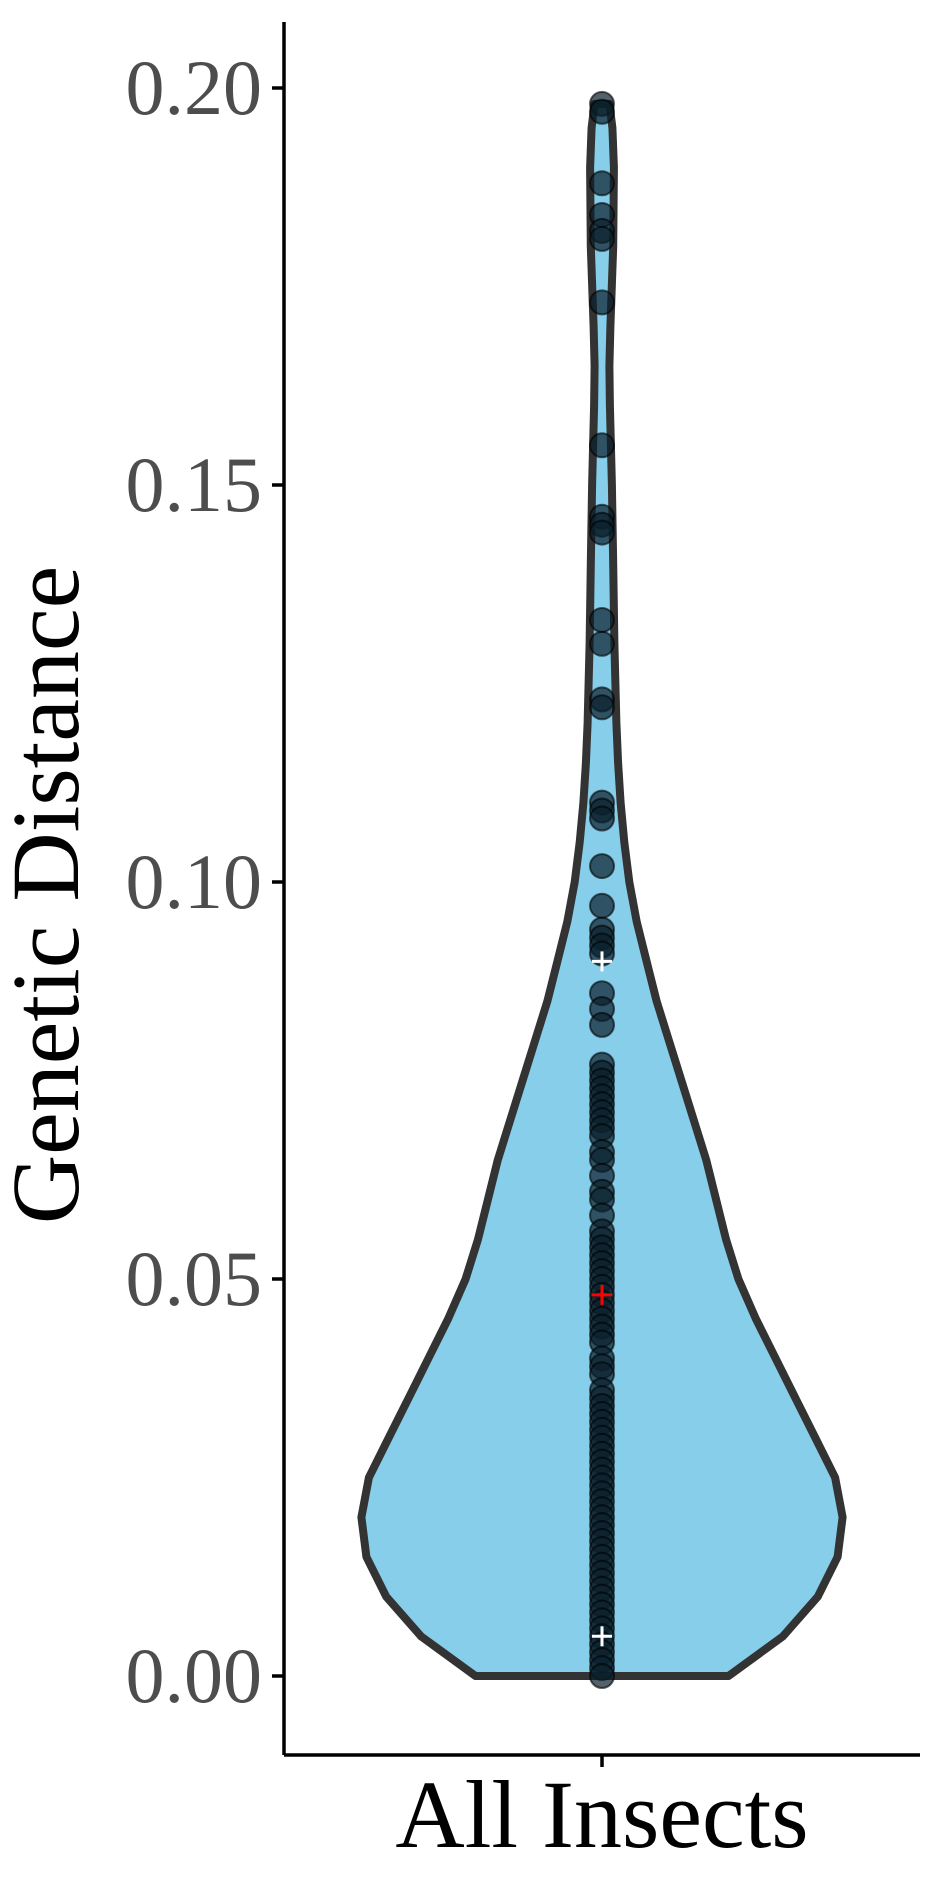  I want to click on y-tick-label: 0.05, so click(194, 1278).